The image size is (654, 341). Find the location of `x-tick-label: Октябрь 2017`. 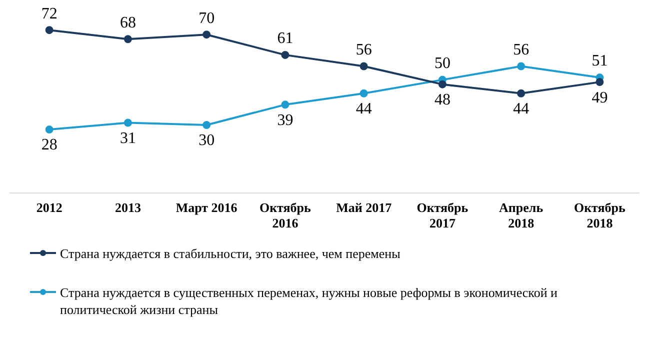

x-tick-label: Октябрь 2017 is located at coordinates (442, 215).